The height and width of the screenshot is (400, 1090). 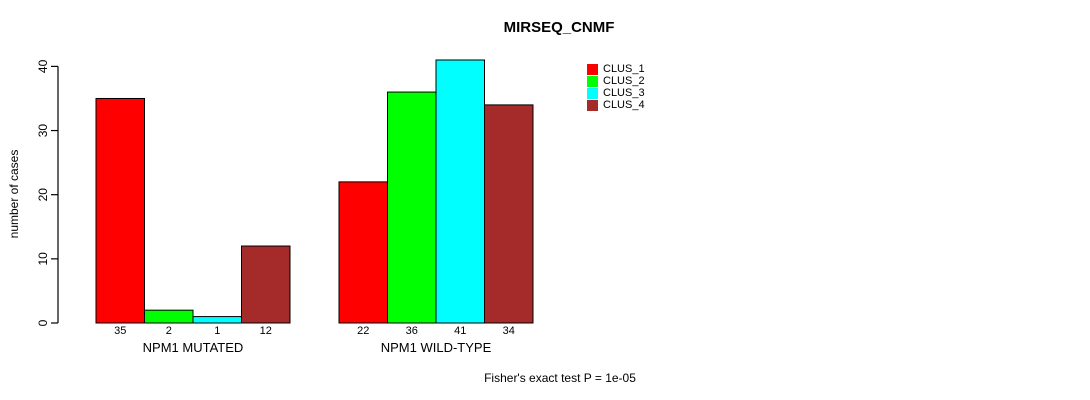 I want to click on legend-item: CLUS_1, so click(x=616, y=69).